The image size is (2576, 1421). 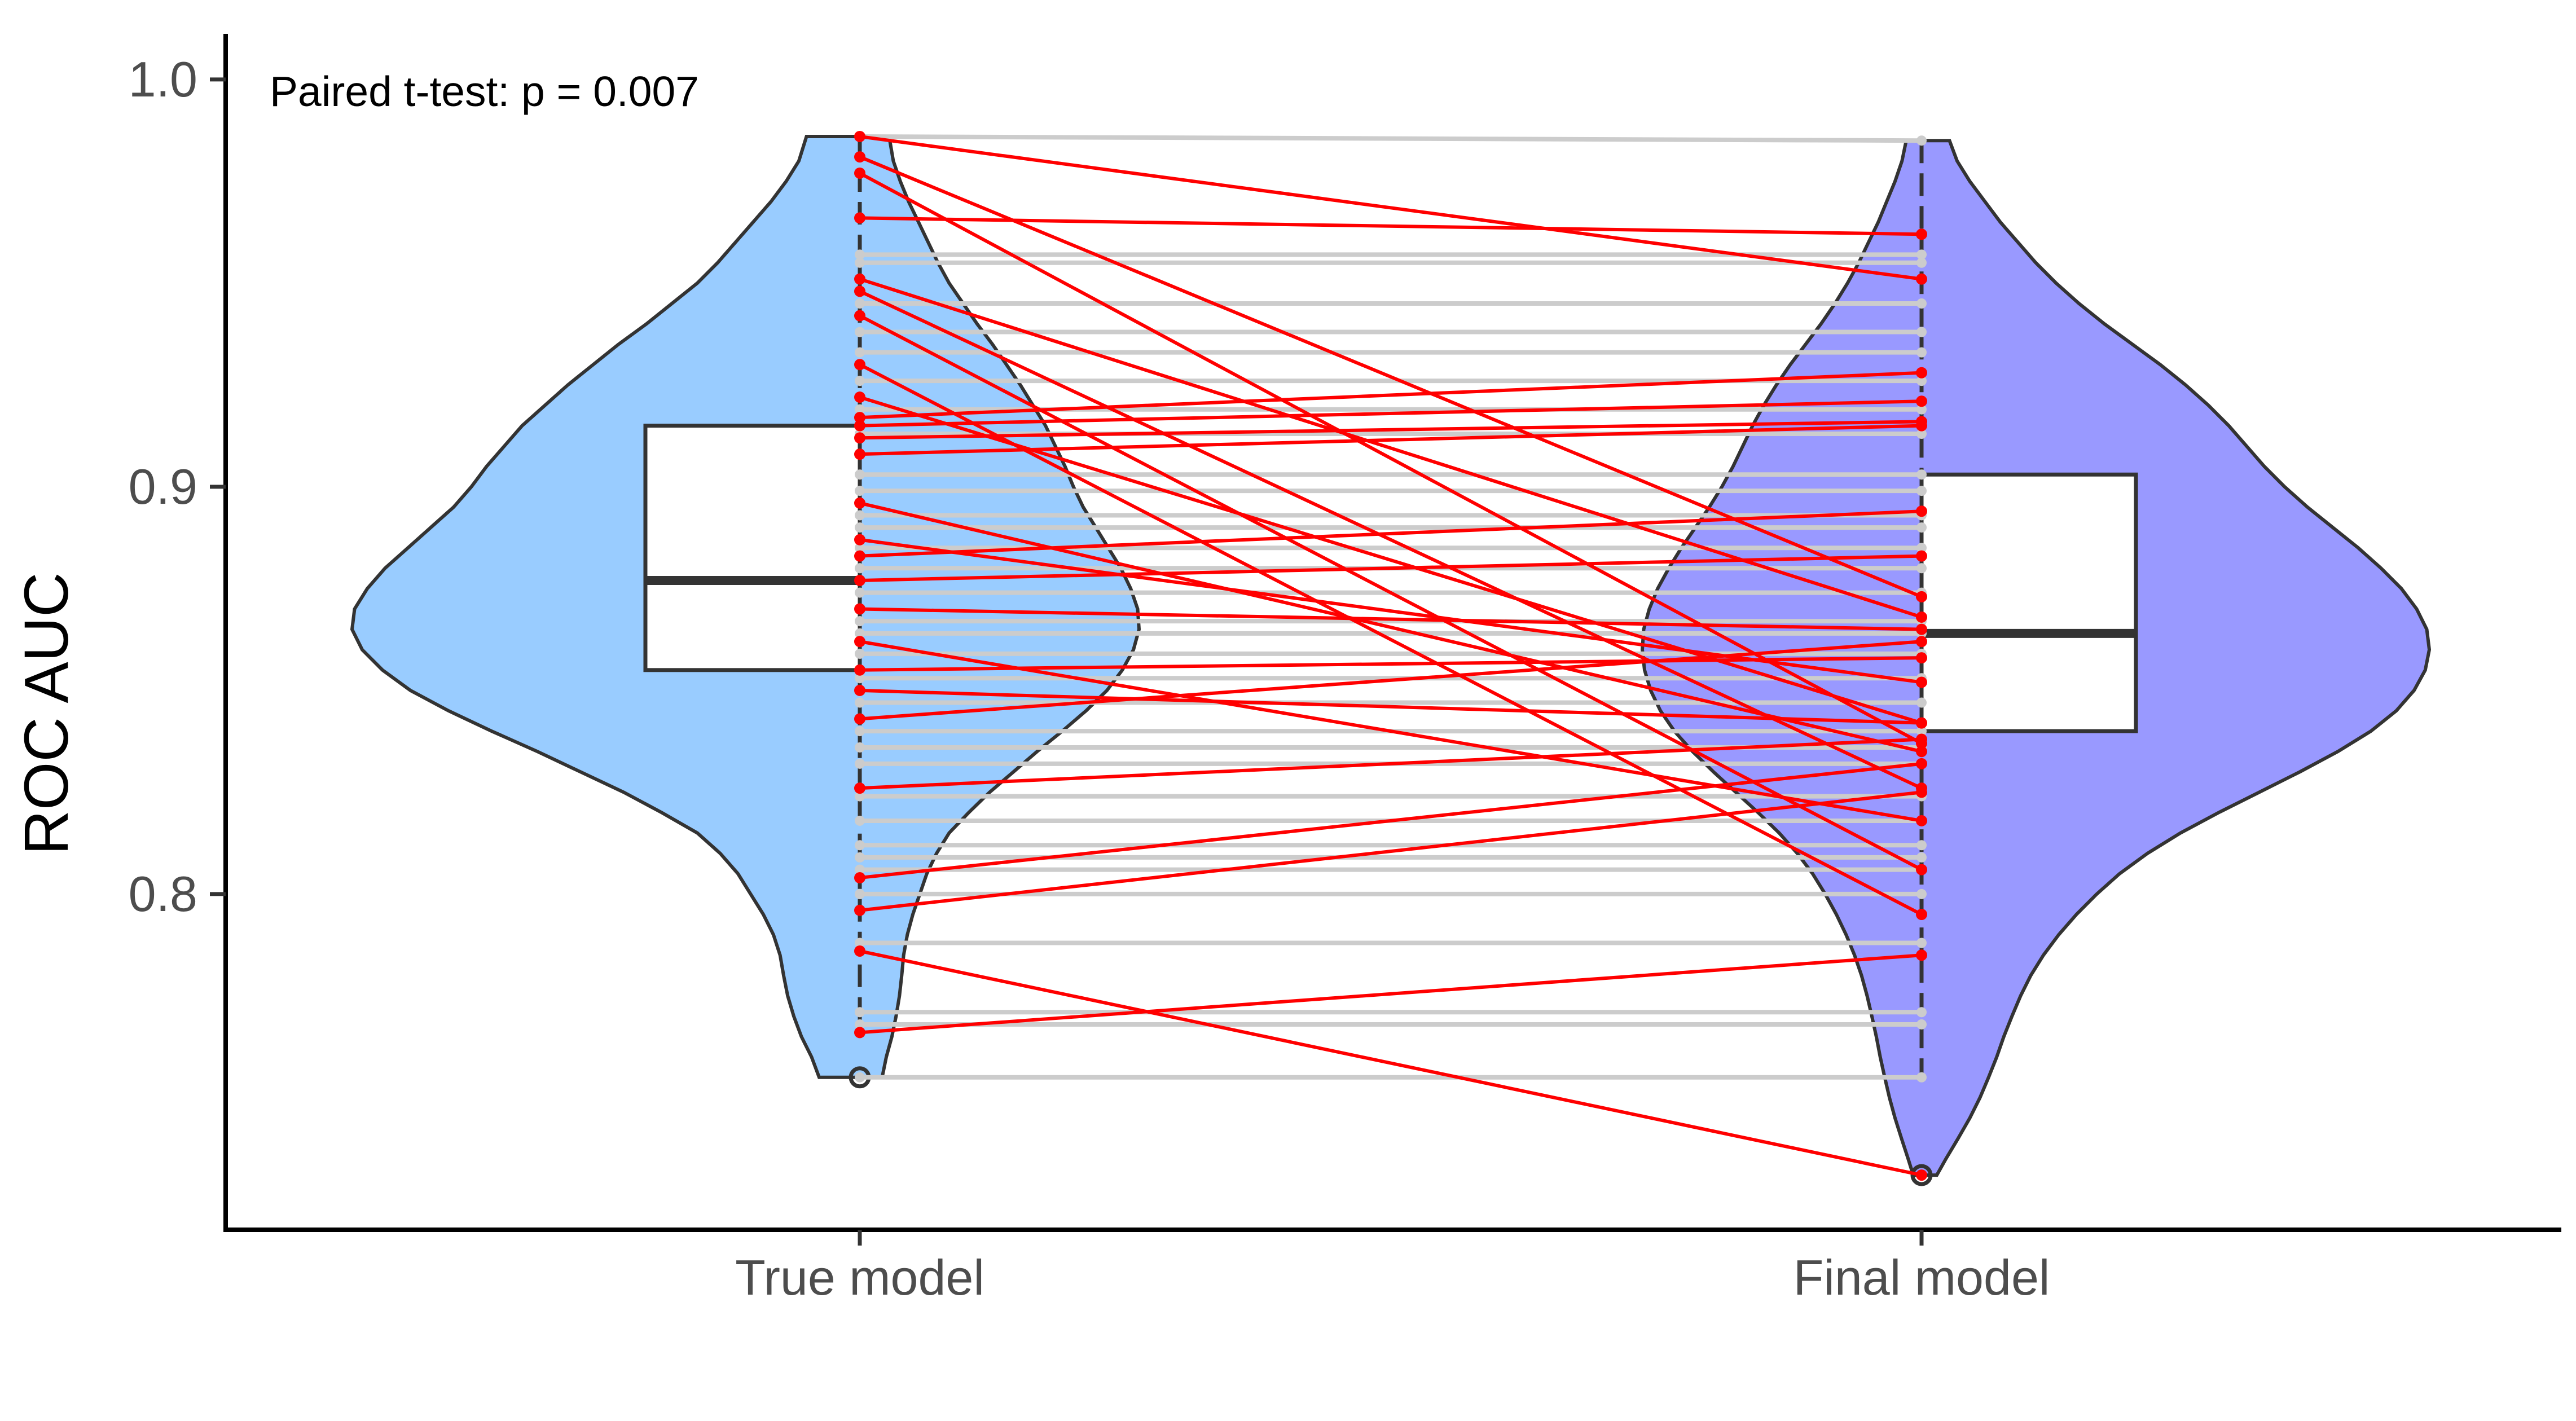 I want to click on outlier-point, so click(x=1922, y=1175).